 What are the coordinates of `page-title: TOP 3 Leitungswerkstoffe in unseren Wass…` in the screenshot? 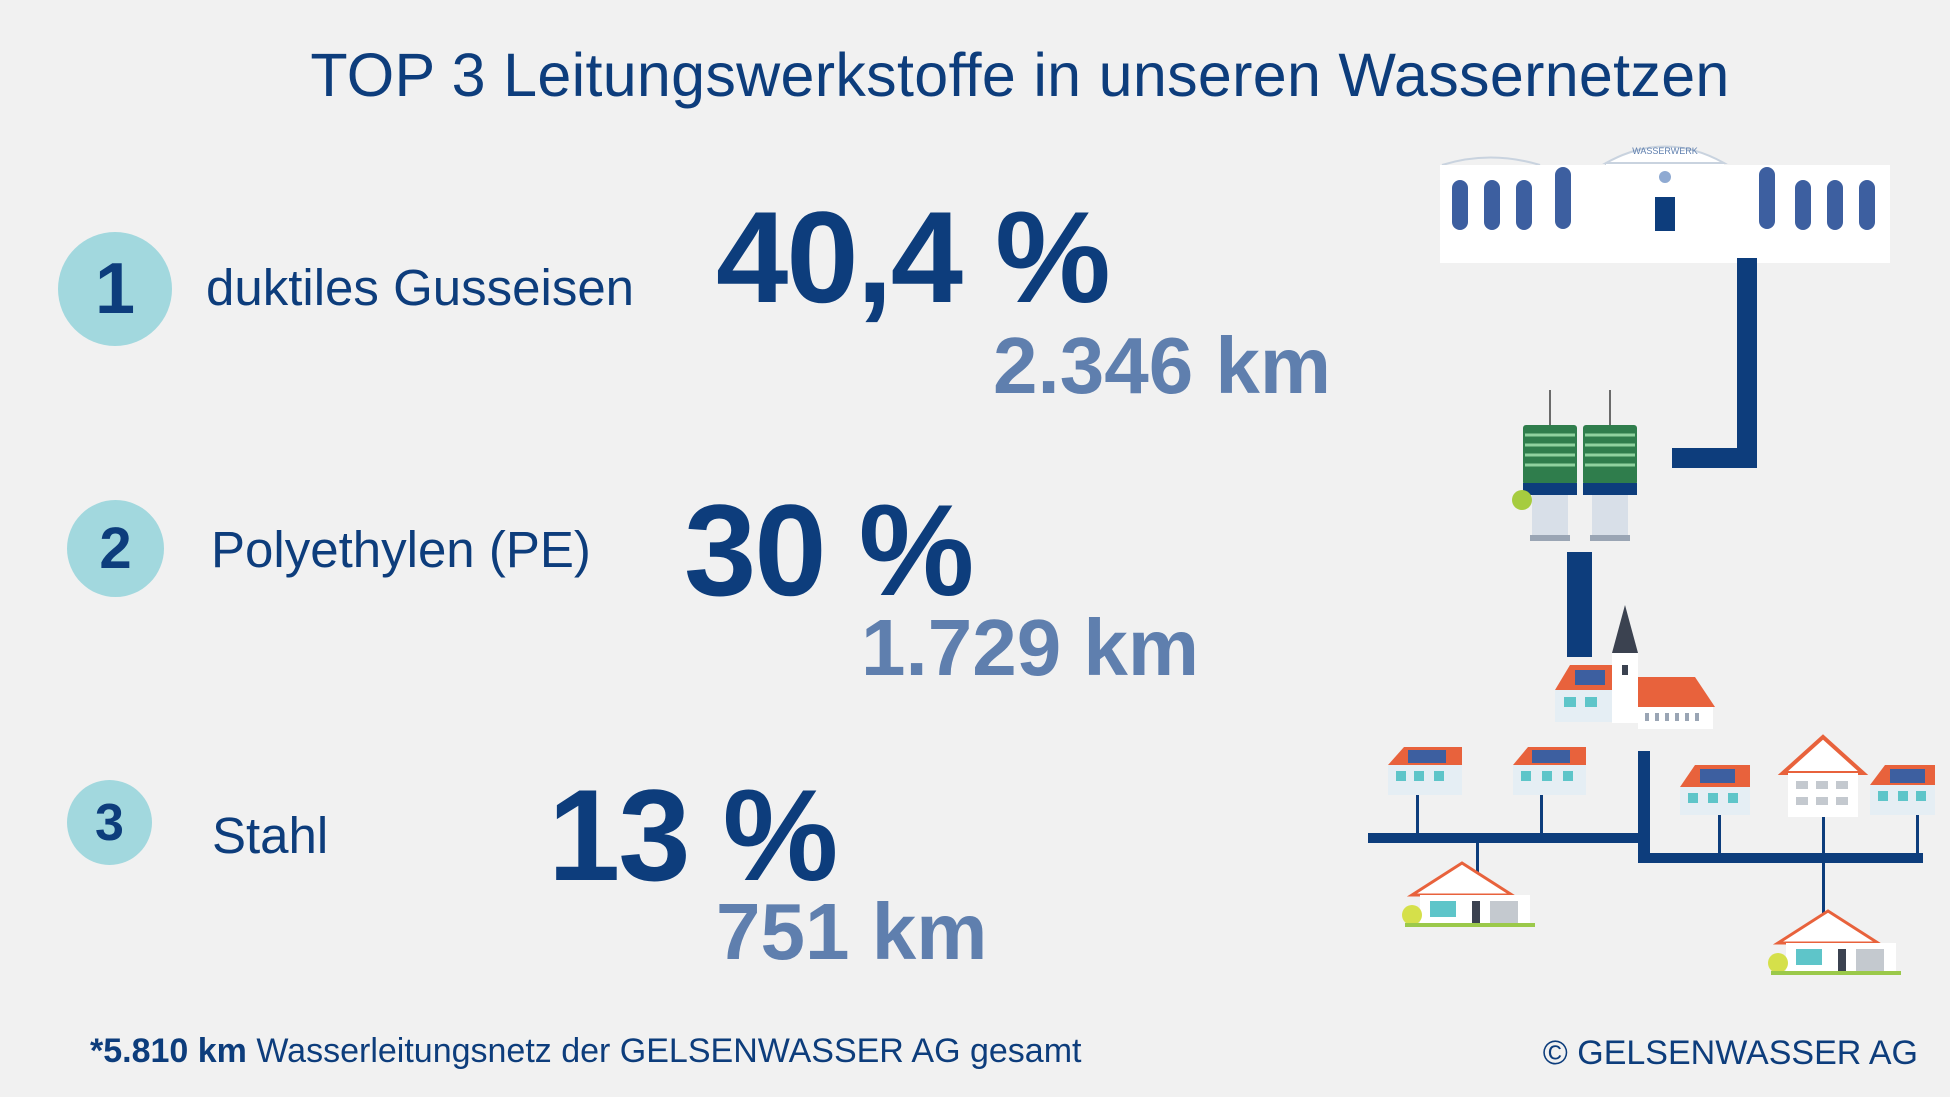 It's located at (1020, 75).